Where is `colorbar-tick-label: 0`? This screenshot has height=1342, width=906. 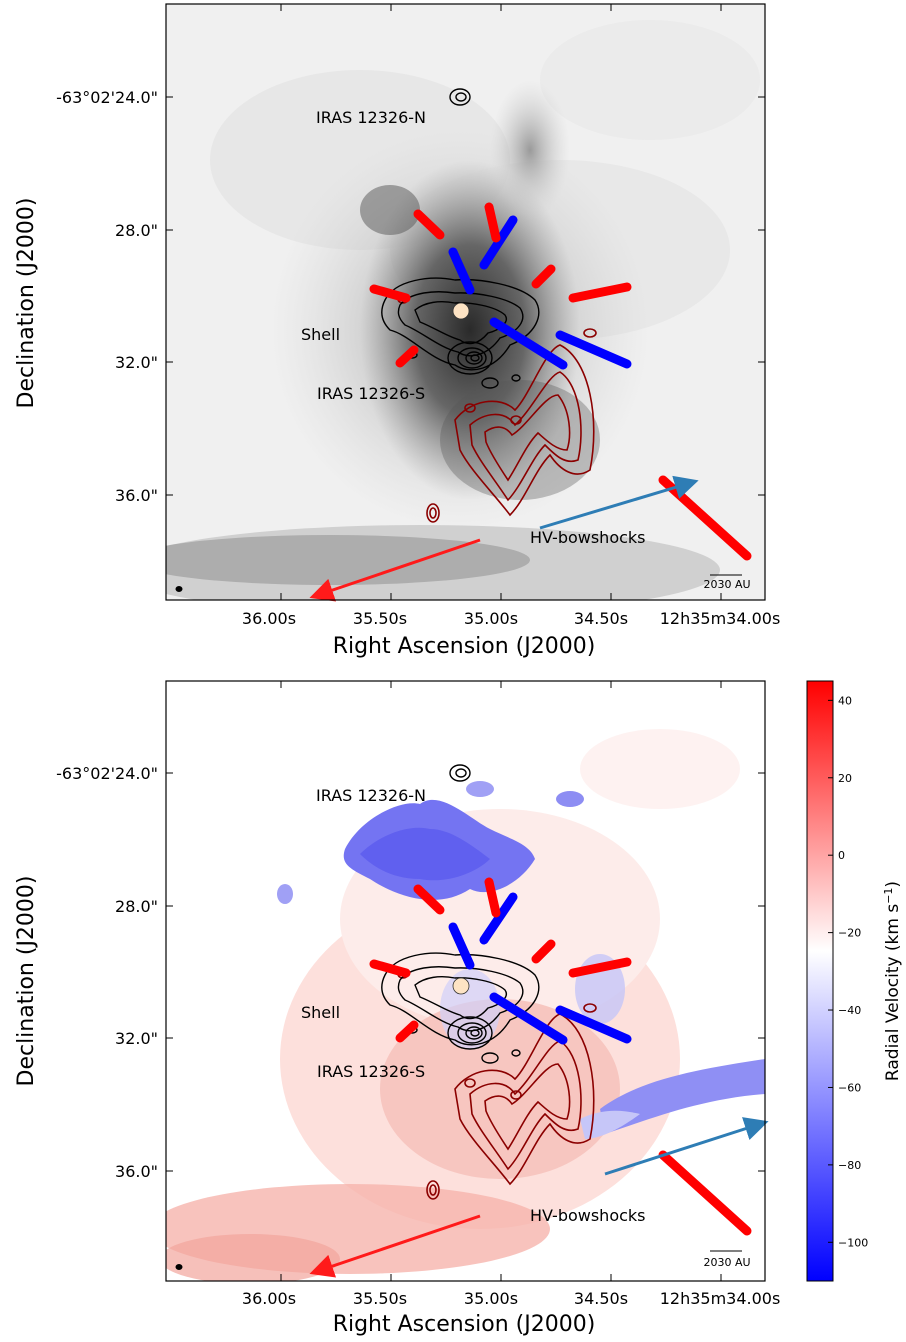
colorbar-tick-label: 0 is located at coordinates (841, 855).